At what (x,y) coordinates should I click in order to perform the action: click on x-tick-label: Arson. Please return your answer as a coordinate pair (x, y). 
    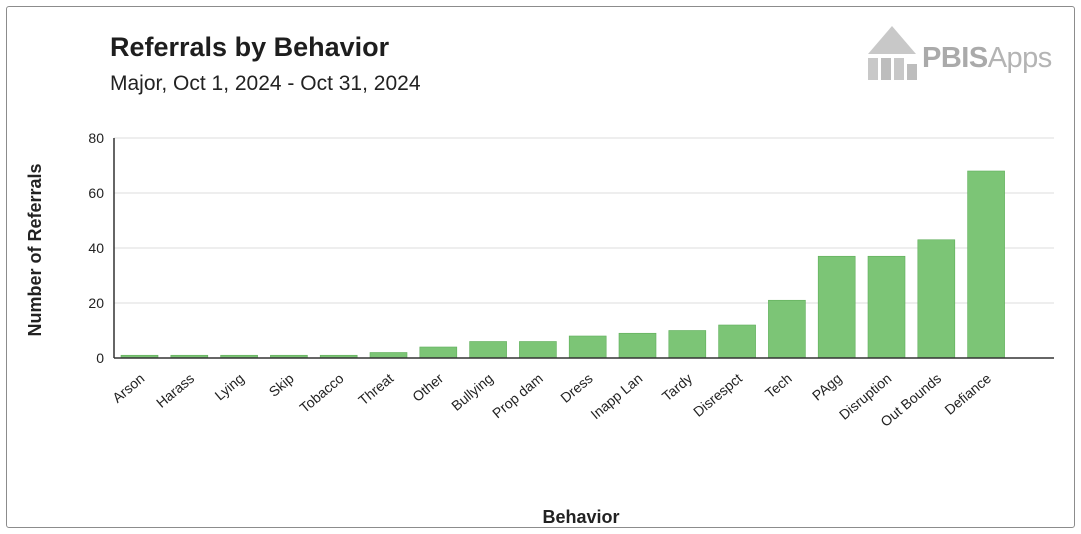
    Looking at the image, I should click on (128, 388).